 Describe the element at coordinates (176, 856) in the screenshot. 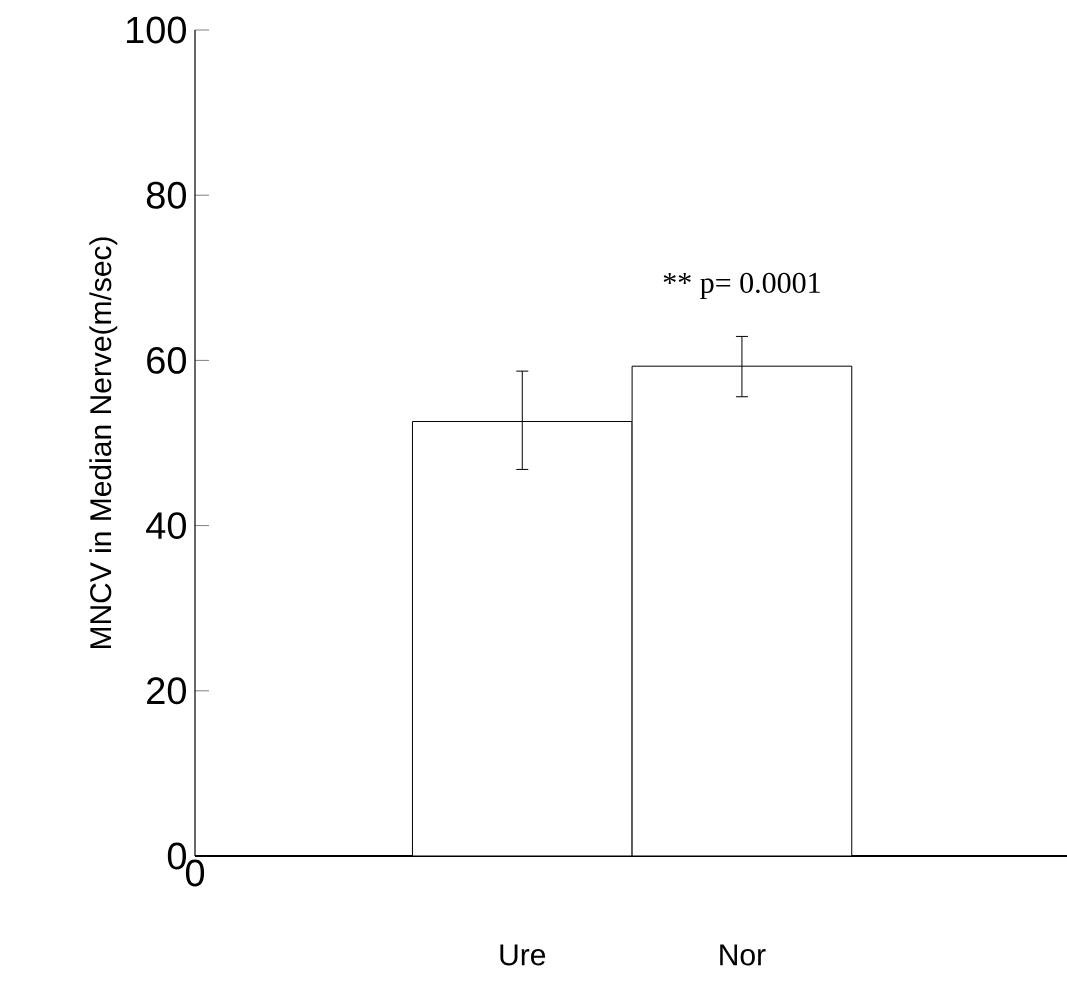

I see `y-tick-label: 0` at that location.